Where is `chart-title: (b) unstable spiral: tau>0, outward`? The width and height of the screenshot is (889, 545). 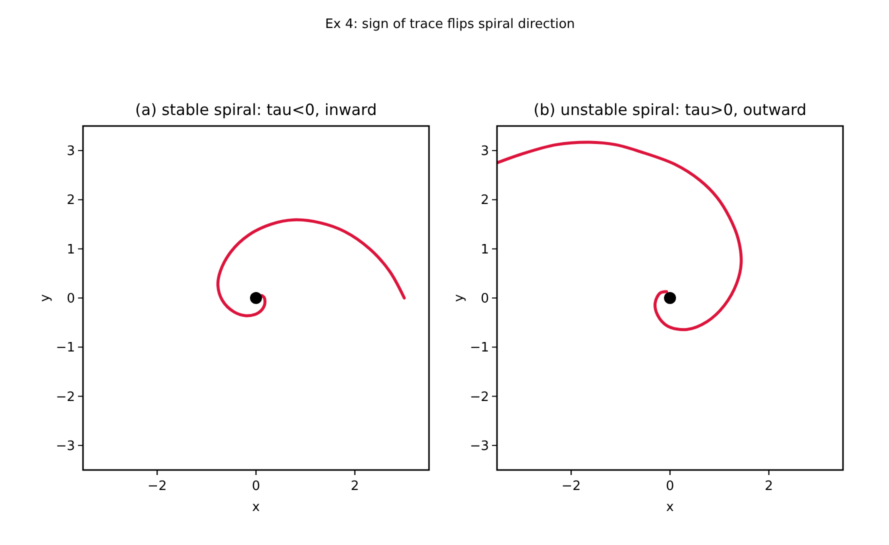
chart-title: (b) unstable spiral: tau>0, outward is located at coordinates (670, 110).